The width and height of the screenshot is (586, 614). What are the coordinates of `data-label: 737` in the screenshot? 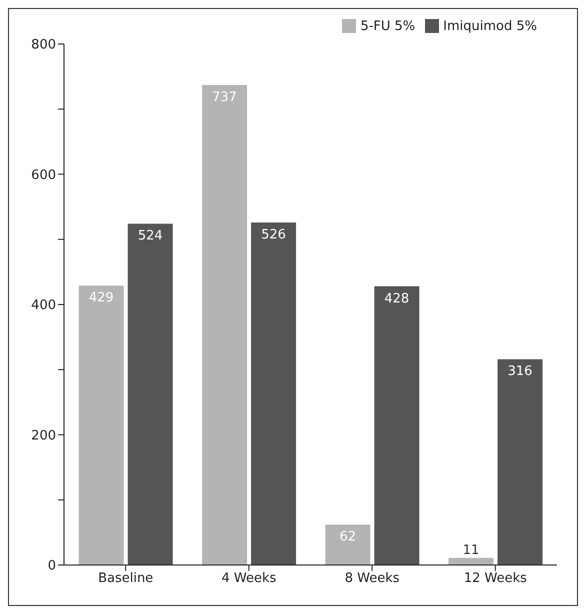 It's located at (224, 98).